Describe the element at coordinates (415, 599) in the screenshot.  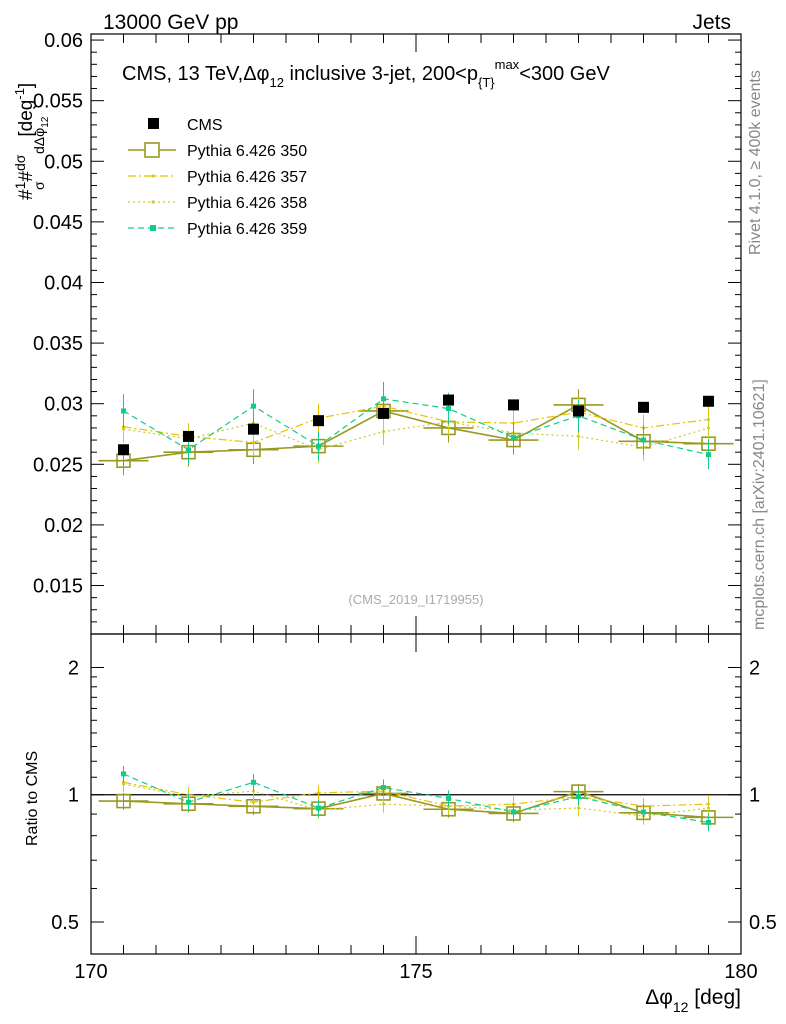
I see `analysis-watermark: (CMS_2019_I1719955)` at that location.